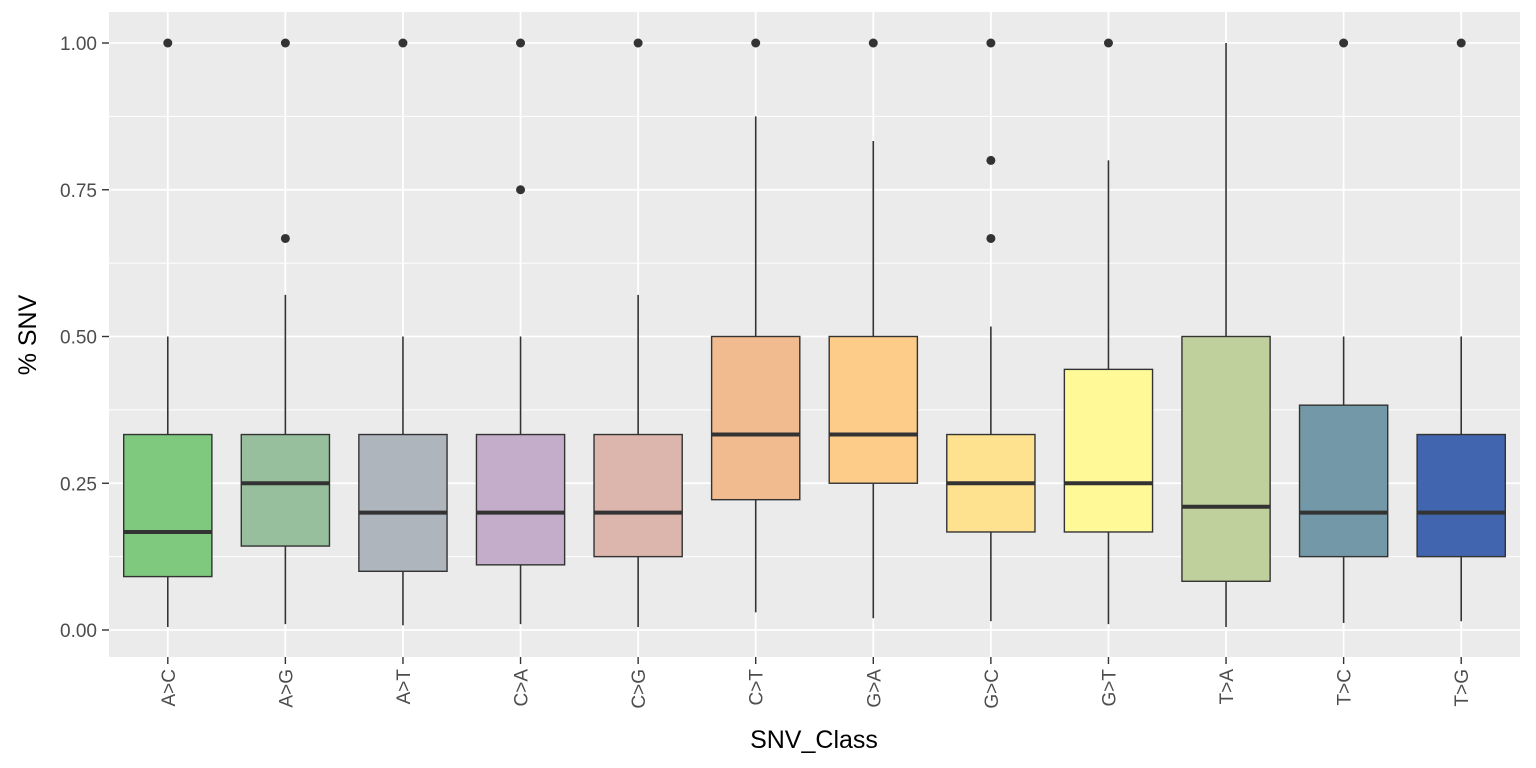 This screenshot has height=768, width=1536. Describe the element at coordinates (992, 689) in the screenshot. I see `x-tick-label: G>C` at that location.